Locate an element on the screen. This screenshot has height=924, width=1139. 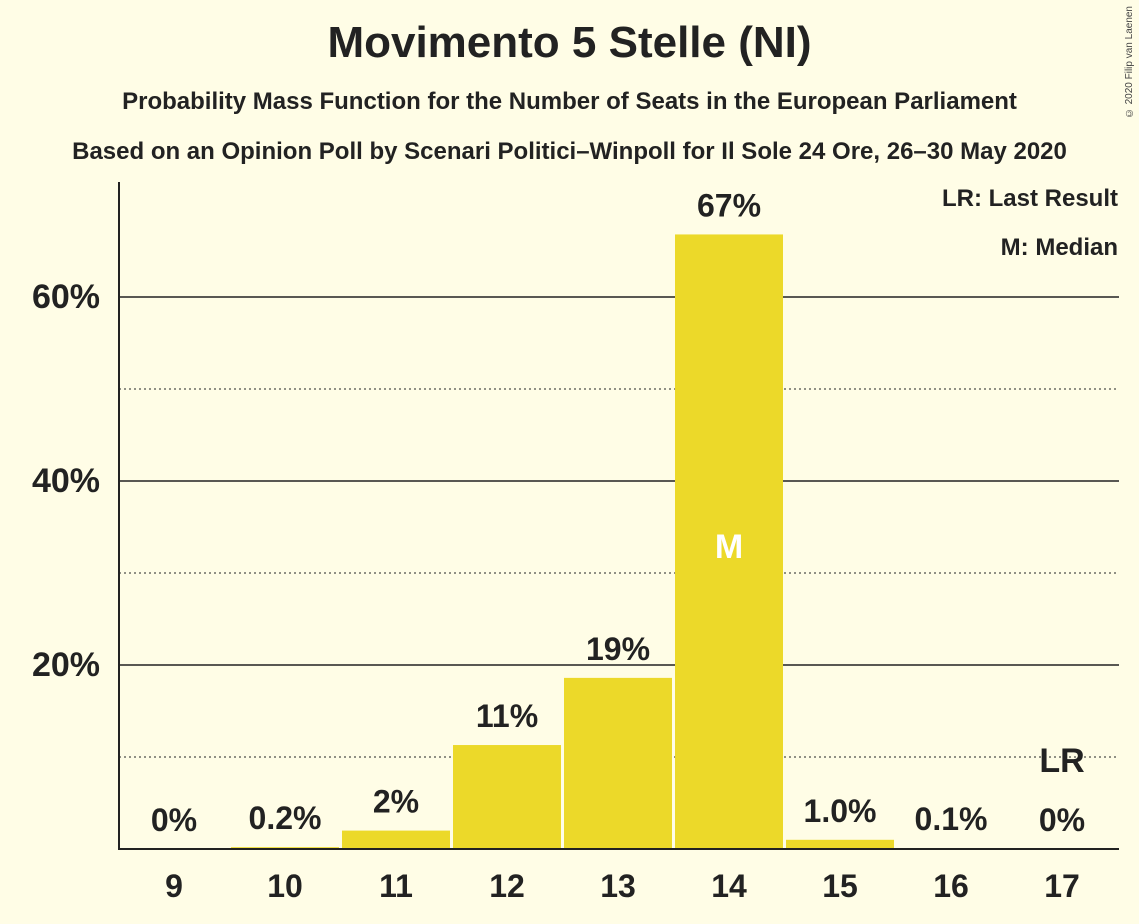
x-tick-label: 10 is located at coordinates (285, 886).